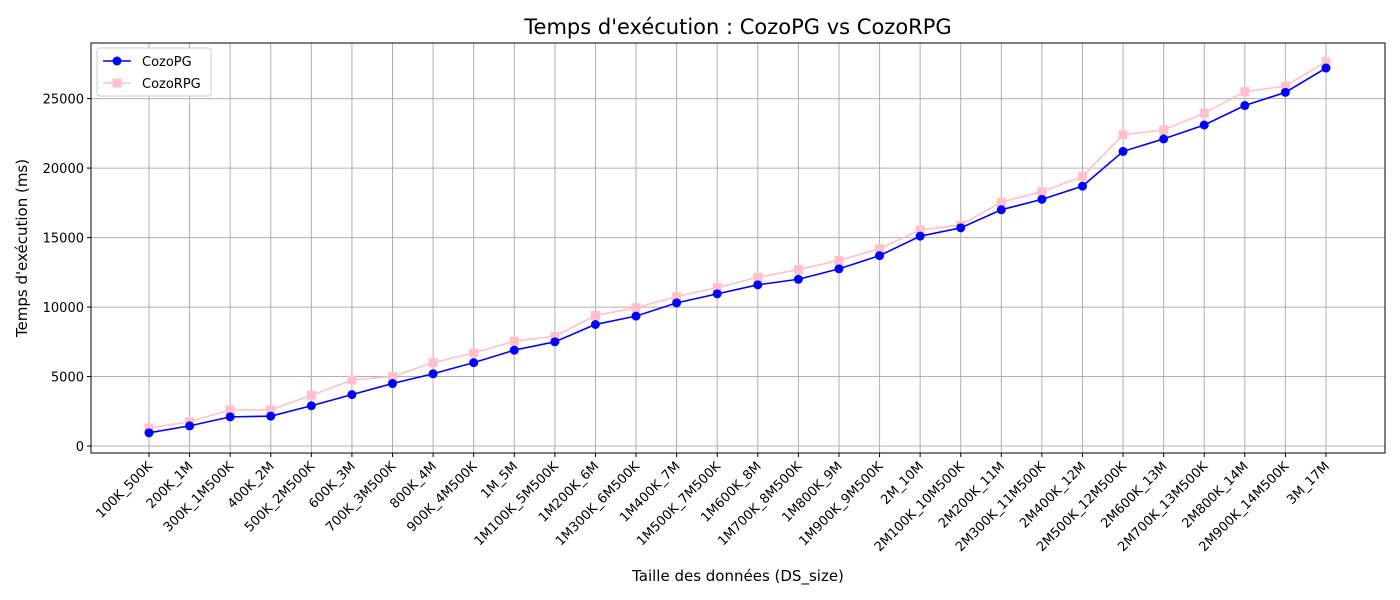  I want to click on y-tick-label: 10000, so click(63, 308).